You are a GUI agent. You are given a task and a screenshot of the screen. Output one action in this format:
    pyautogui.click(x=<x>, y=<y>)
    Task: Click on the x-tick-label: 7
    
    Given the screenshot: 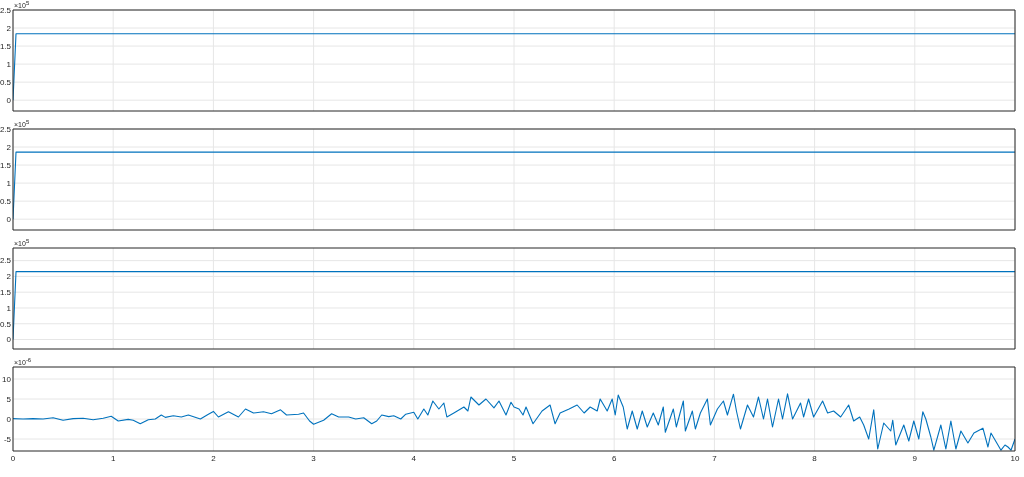 What is the action you would take?
    pyautogui.click(x=715, y=458)
    